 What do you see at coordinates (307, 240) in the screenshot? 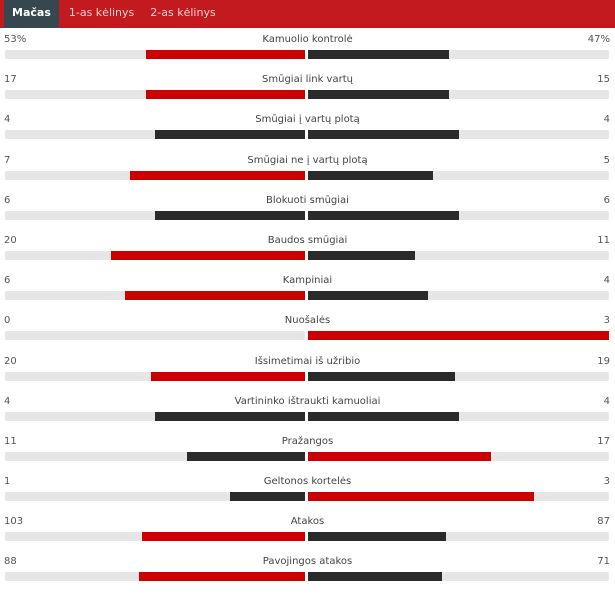
I see `stat-label: Baudos smūgiai` at bounding box center [307, 240].